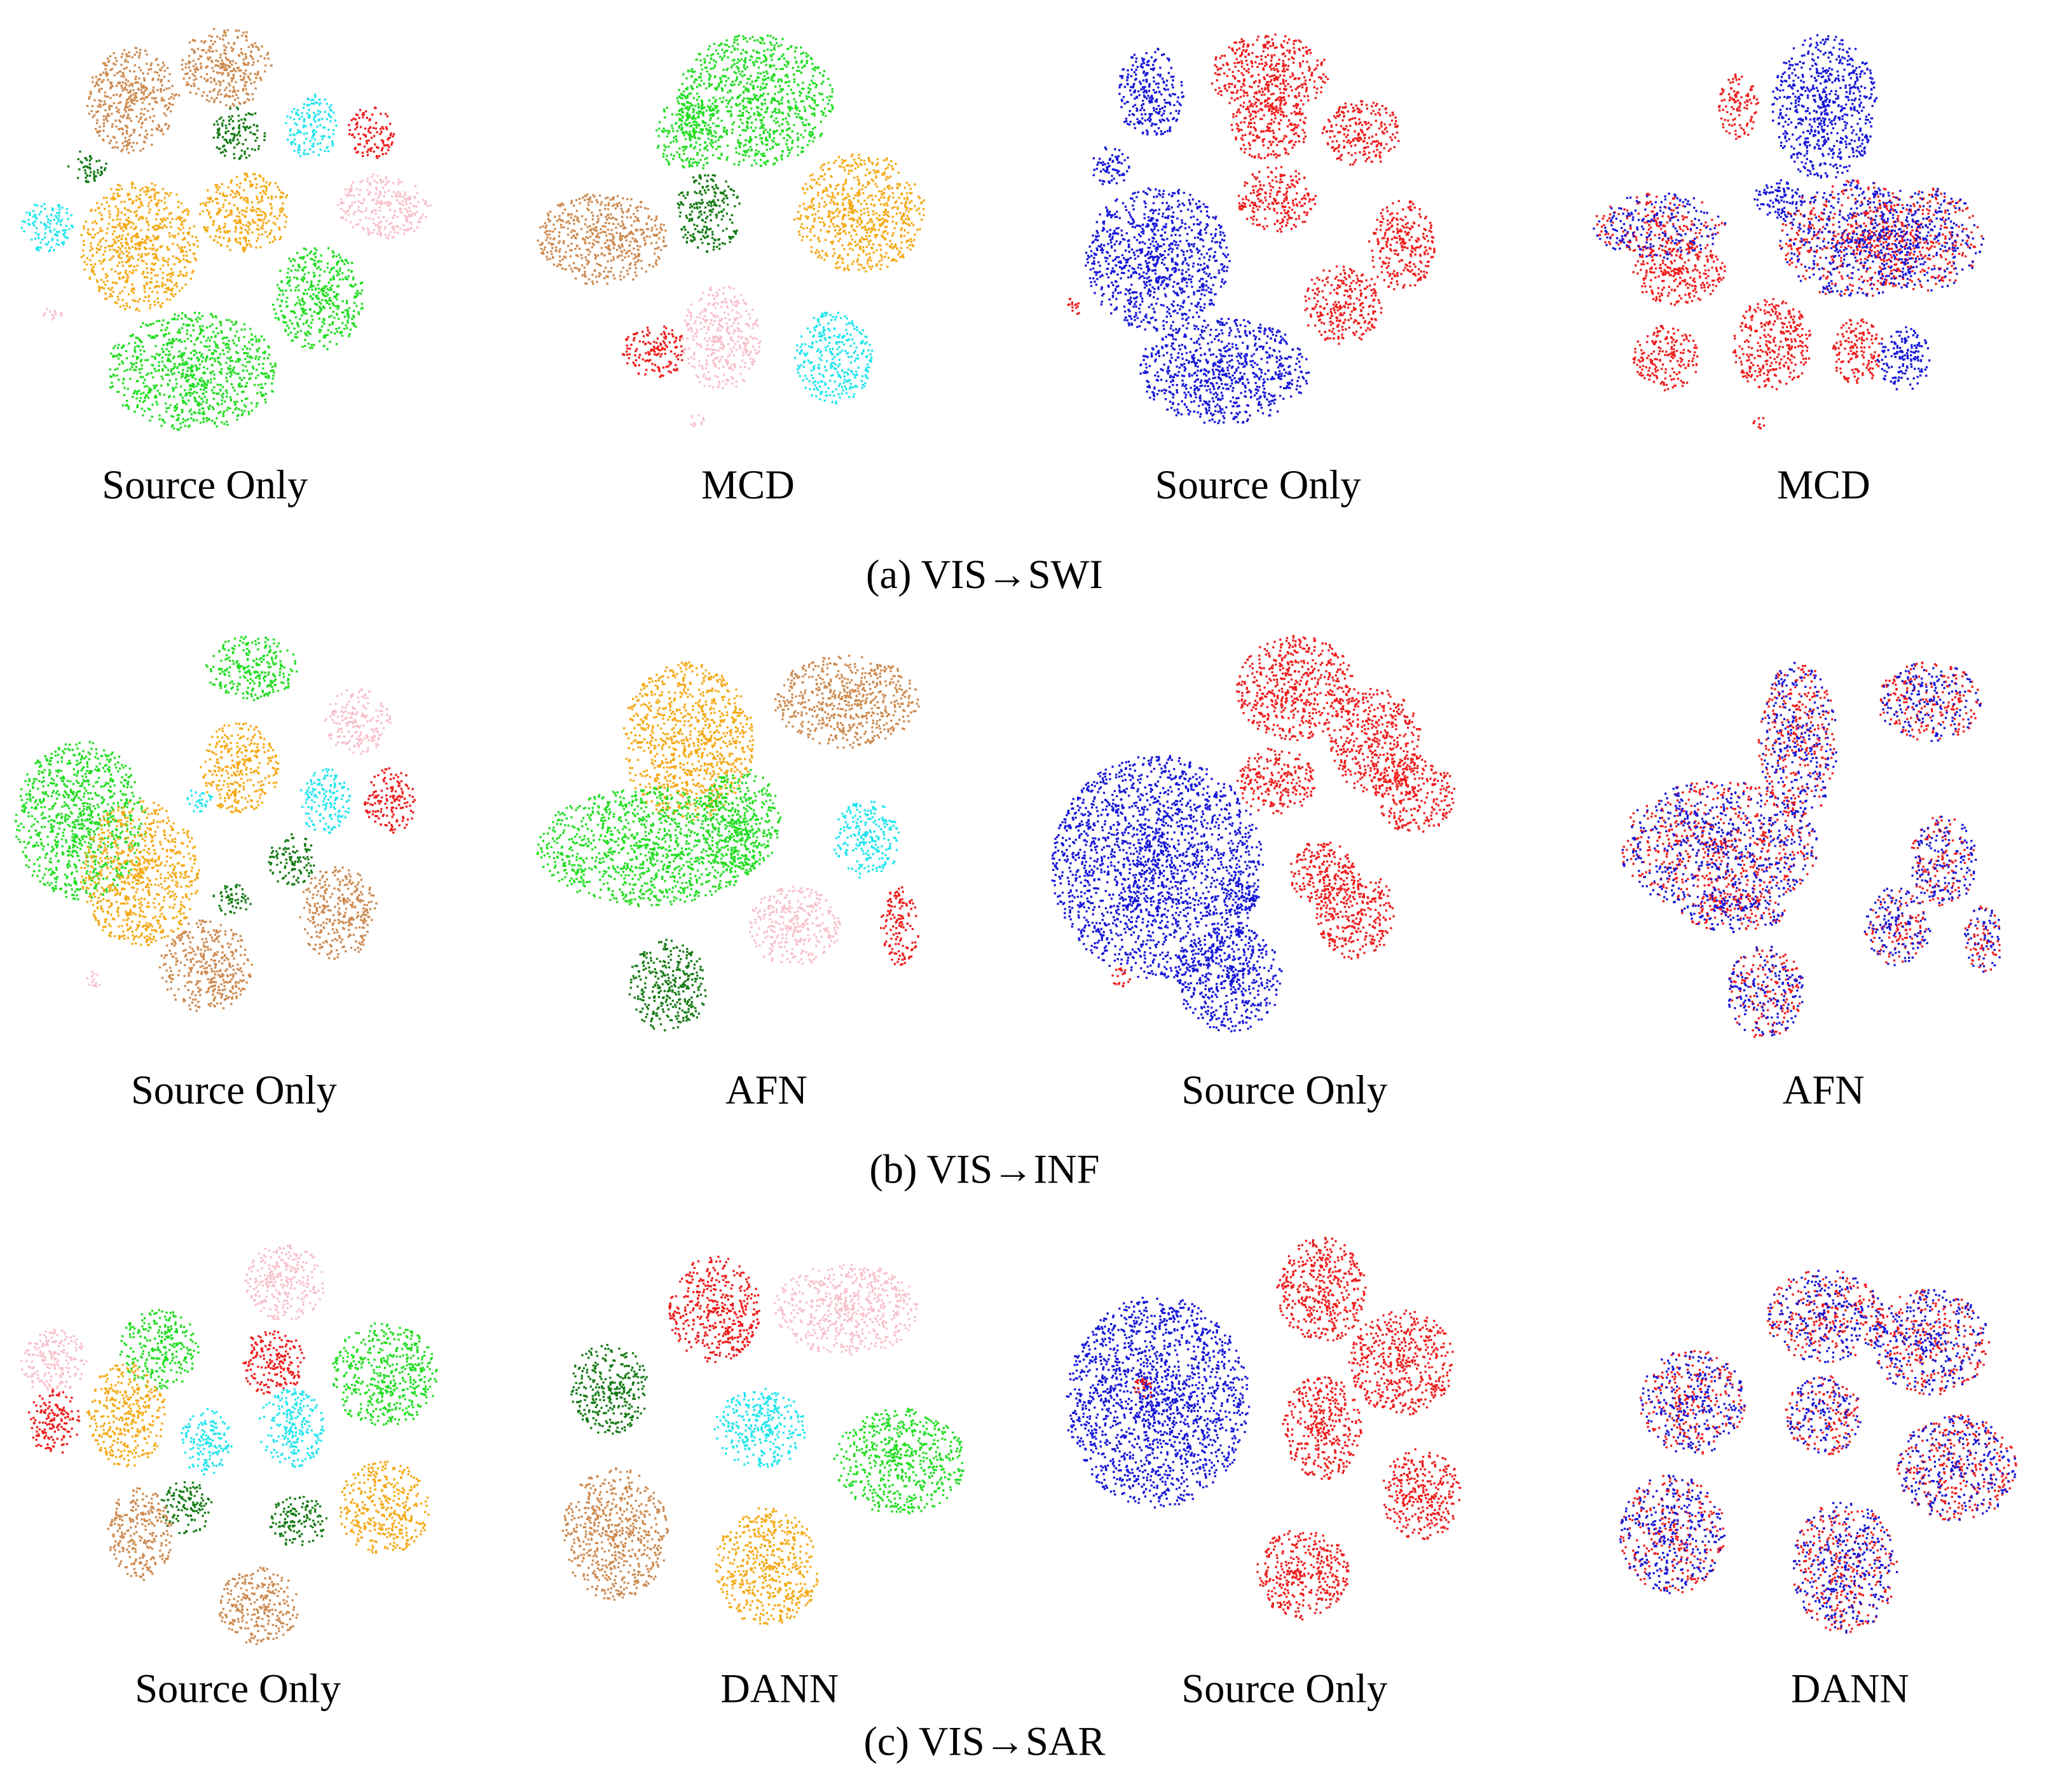 This screenshot has width=2072, height=1775. Describe the element at coordinates (984, 1741) in the screenshot. I see `row-caption: (c) VIS→SAR` at that location.